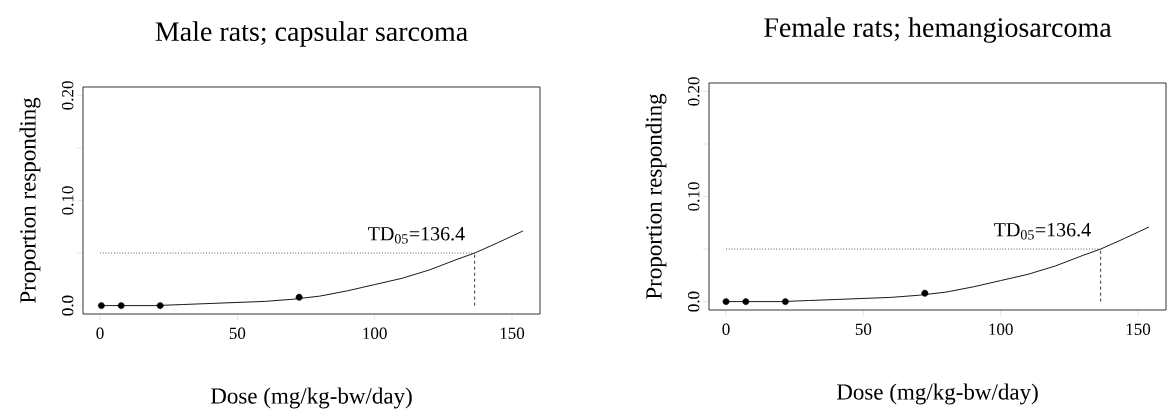  I want to click on chart-title: Female rats; hemangiosarcoma, so click(938, 30).